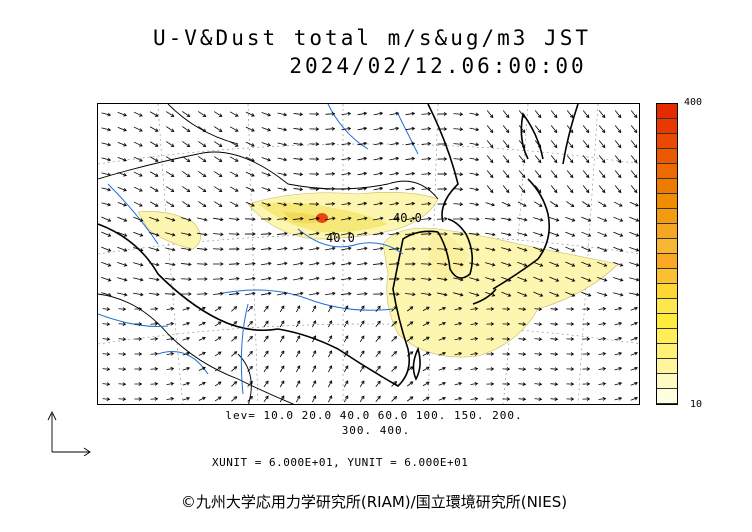 Image resolution: width=752 pixels, height=532 pixels. What do you see at coordinates (484, 296) in the screenshot?
I see `coast-kyushu` at bounding box center [484, 296].